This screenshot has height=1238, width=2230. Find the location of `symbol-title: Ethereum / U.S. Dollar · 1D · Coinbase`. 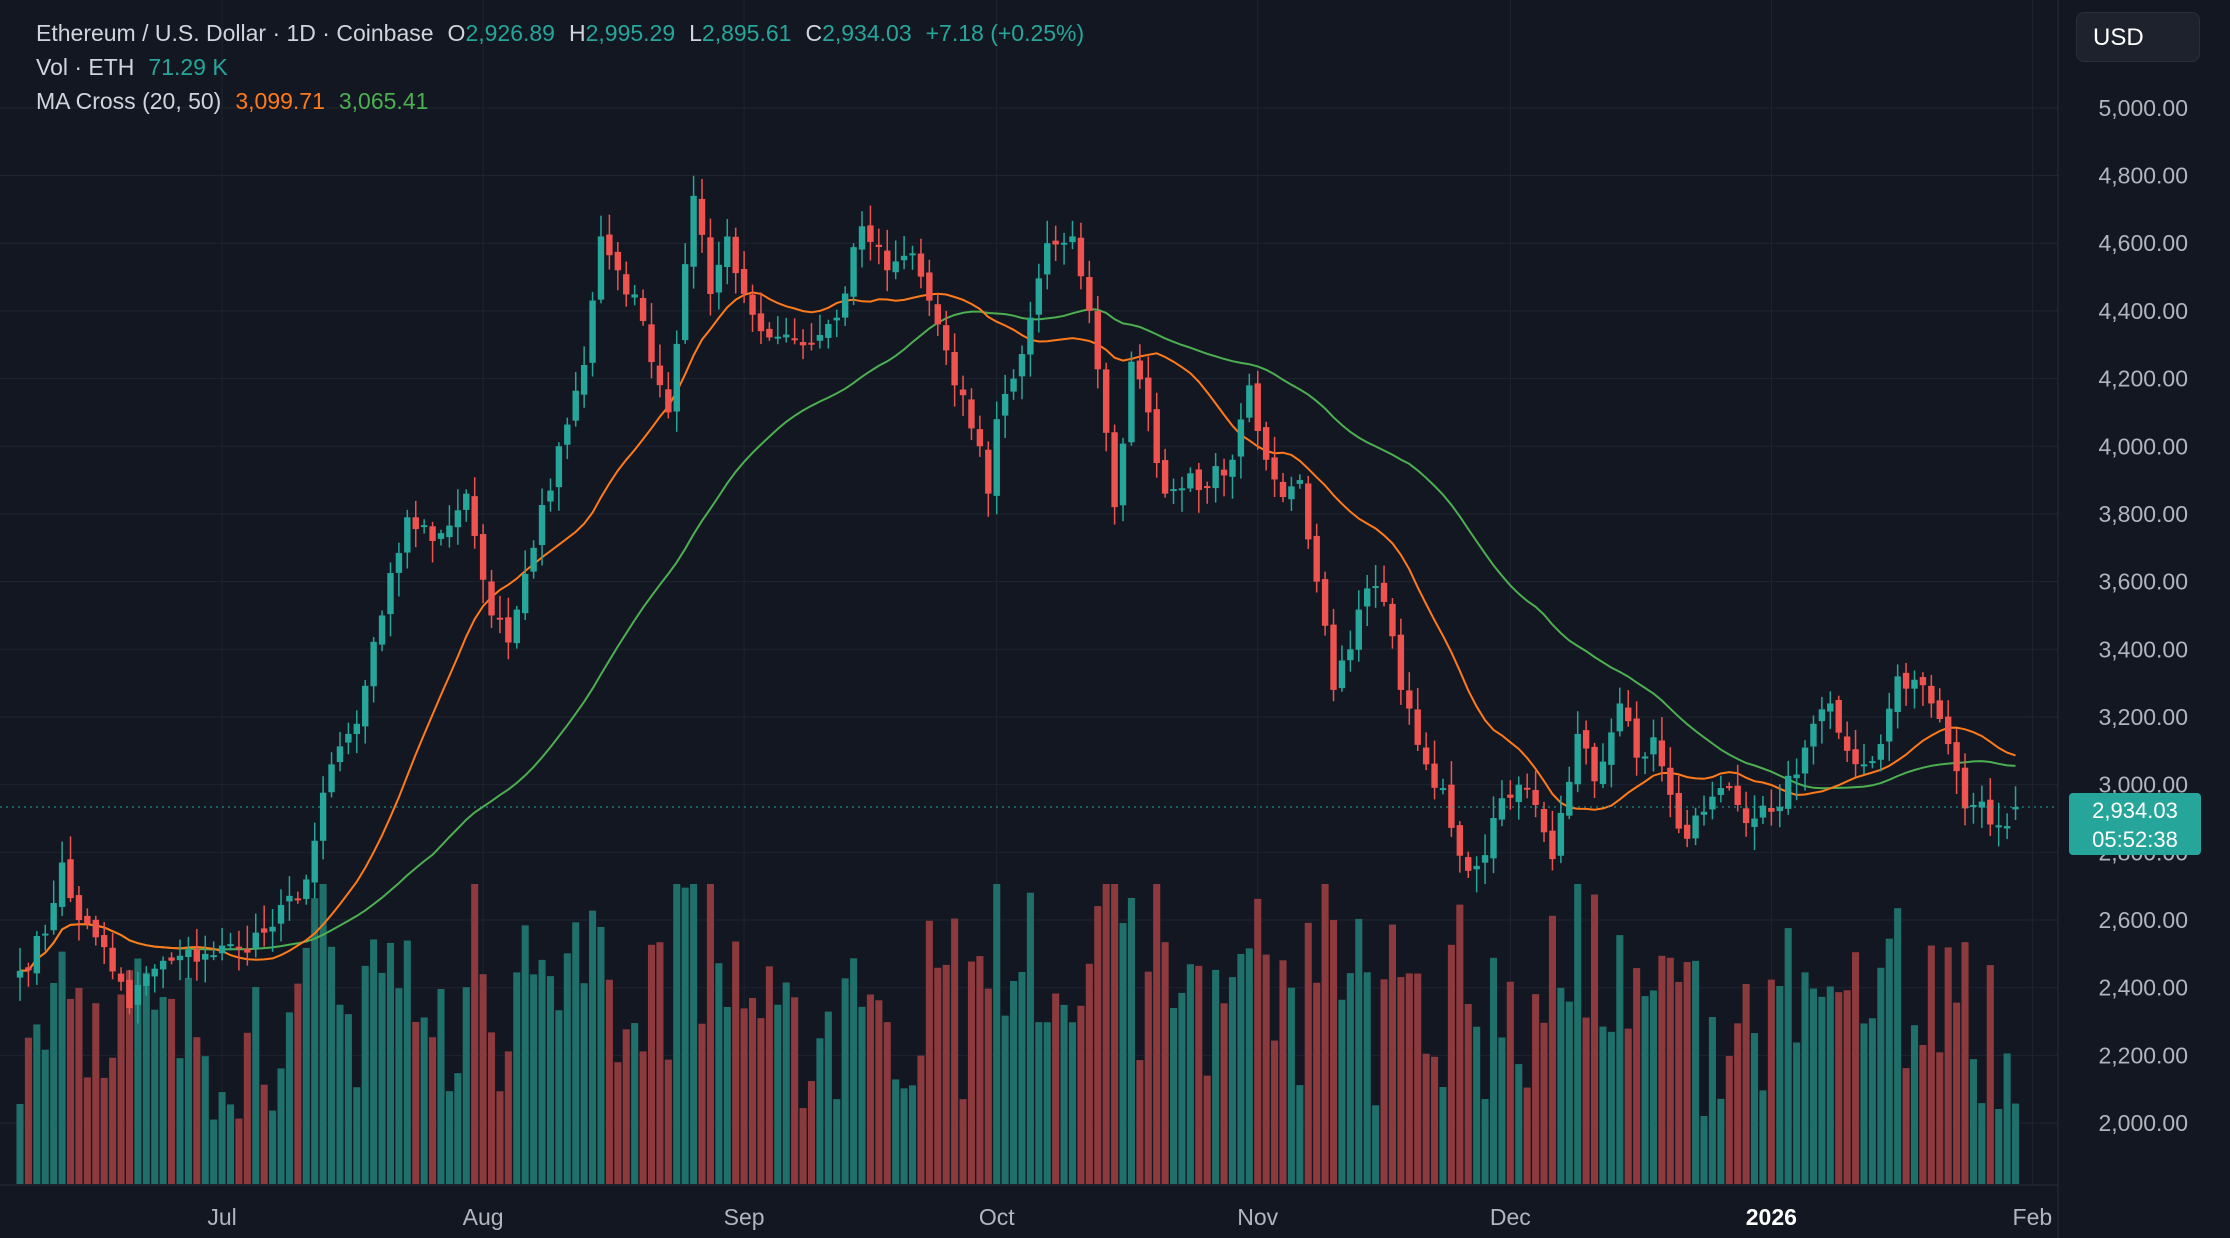

symbol-title: Ethereum / U.S. Dollar · 1D · Coinbase is located at coordinates (235, 33).